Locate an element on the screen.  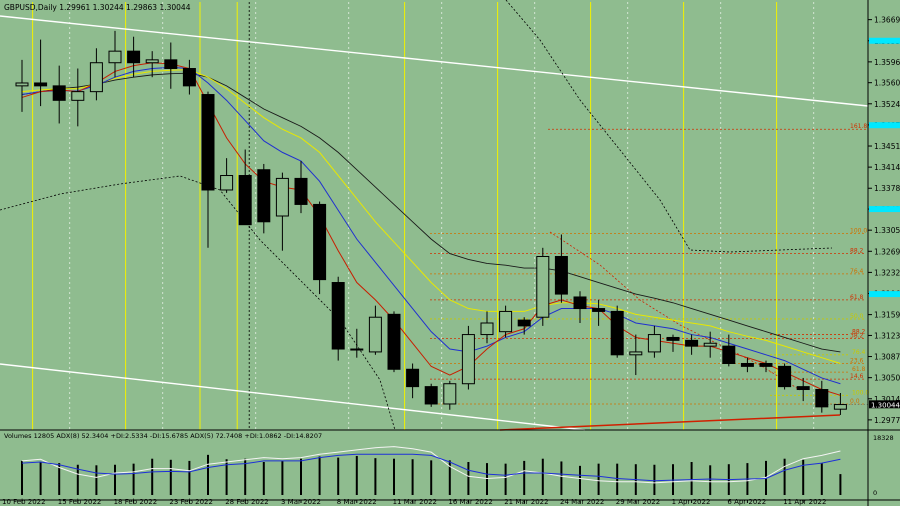
date-tick-label: 11 Mar 2022 is located at coordinates (415, 502).